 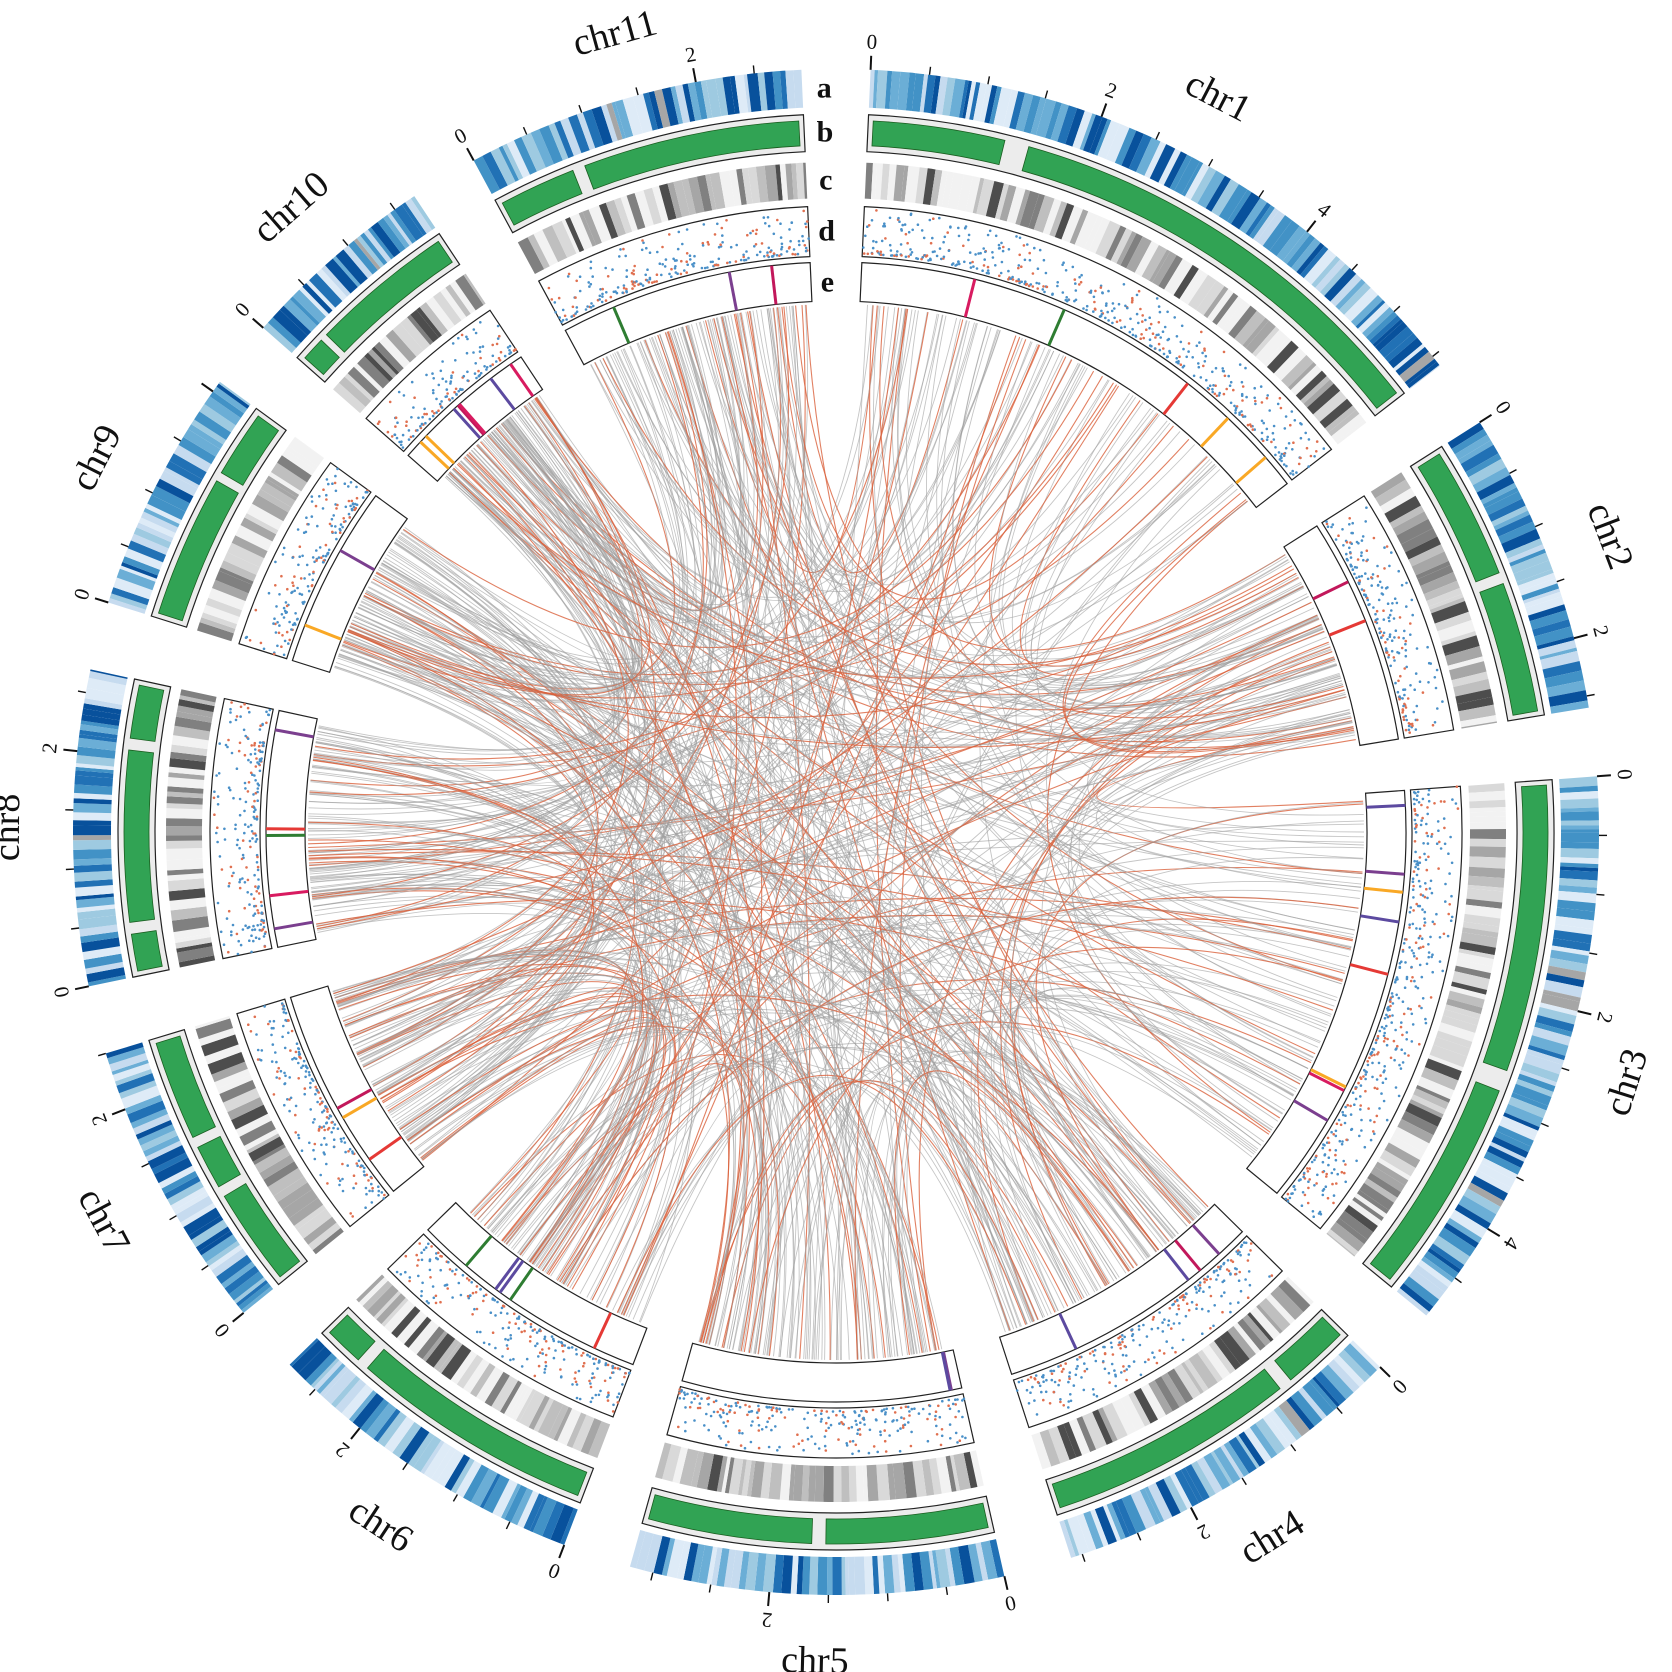 What do you see at coordinates (323, 632) in the screenshot?
I see `marker-bar` at bounding box center [323, 632].